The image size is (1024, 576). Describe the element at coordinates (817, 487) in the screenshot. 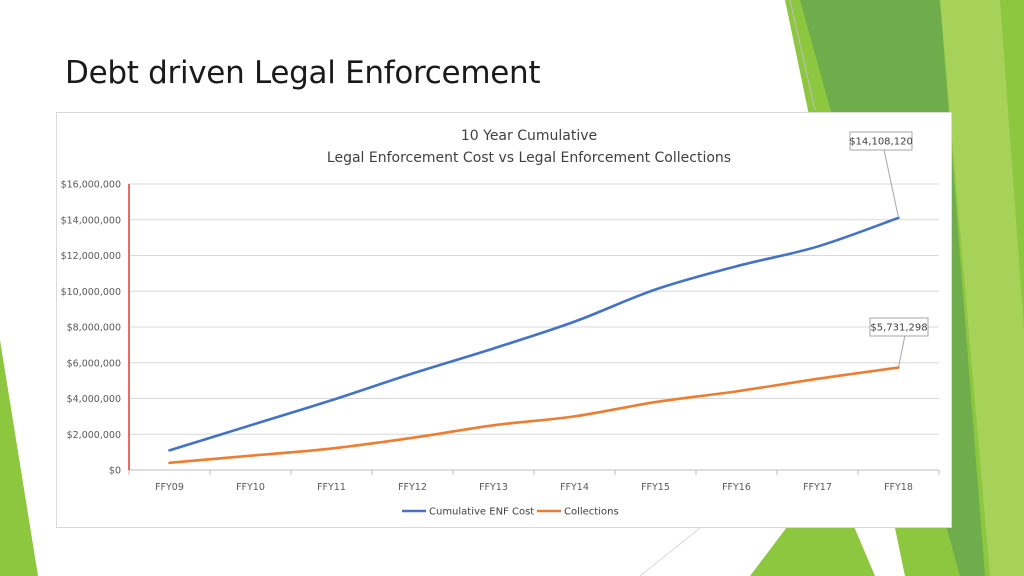

I see `x-tick-label: FFY17` at that location.